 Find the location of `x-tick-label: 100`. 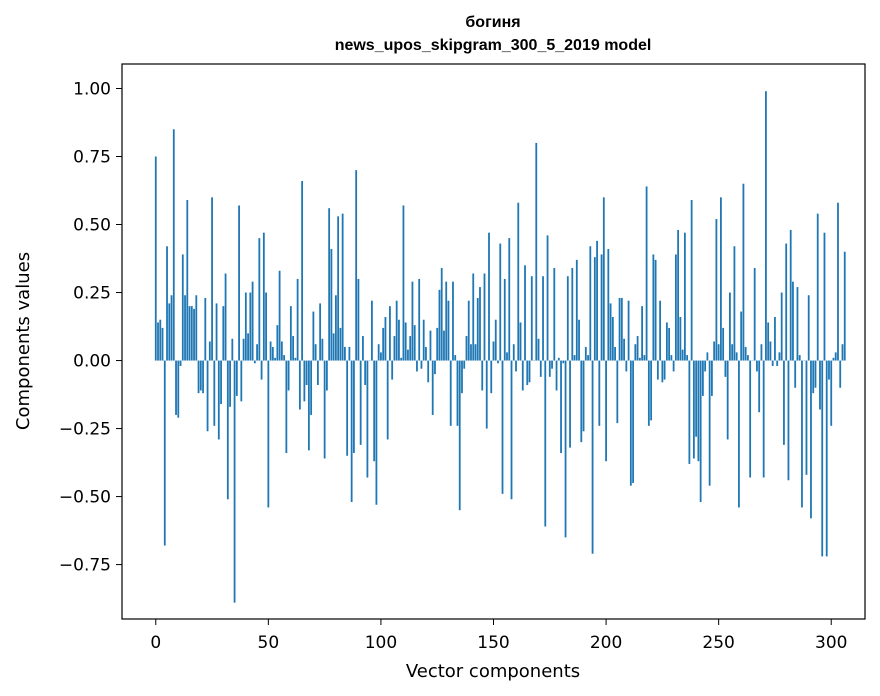

x-tick-label: 100 is located at coordinates (381, 643).